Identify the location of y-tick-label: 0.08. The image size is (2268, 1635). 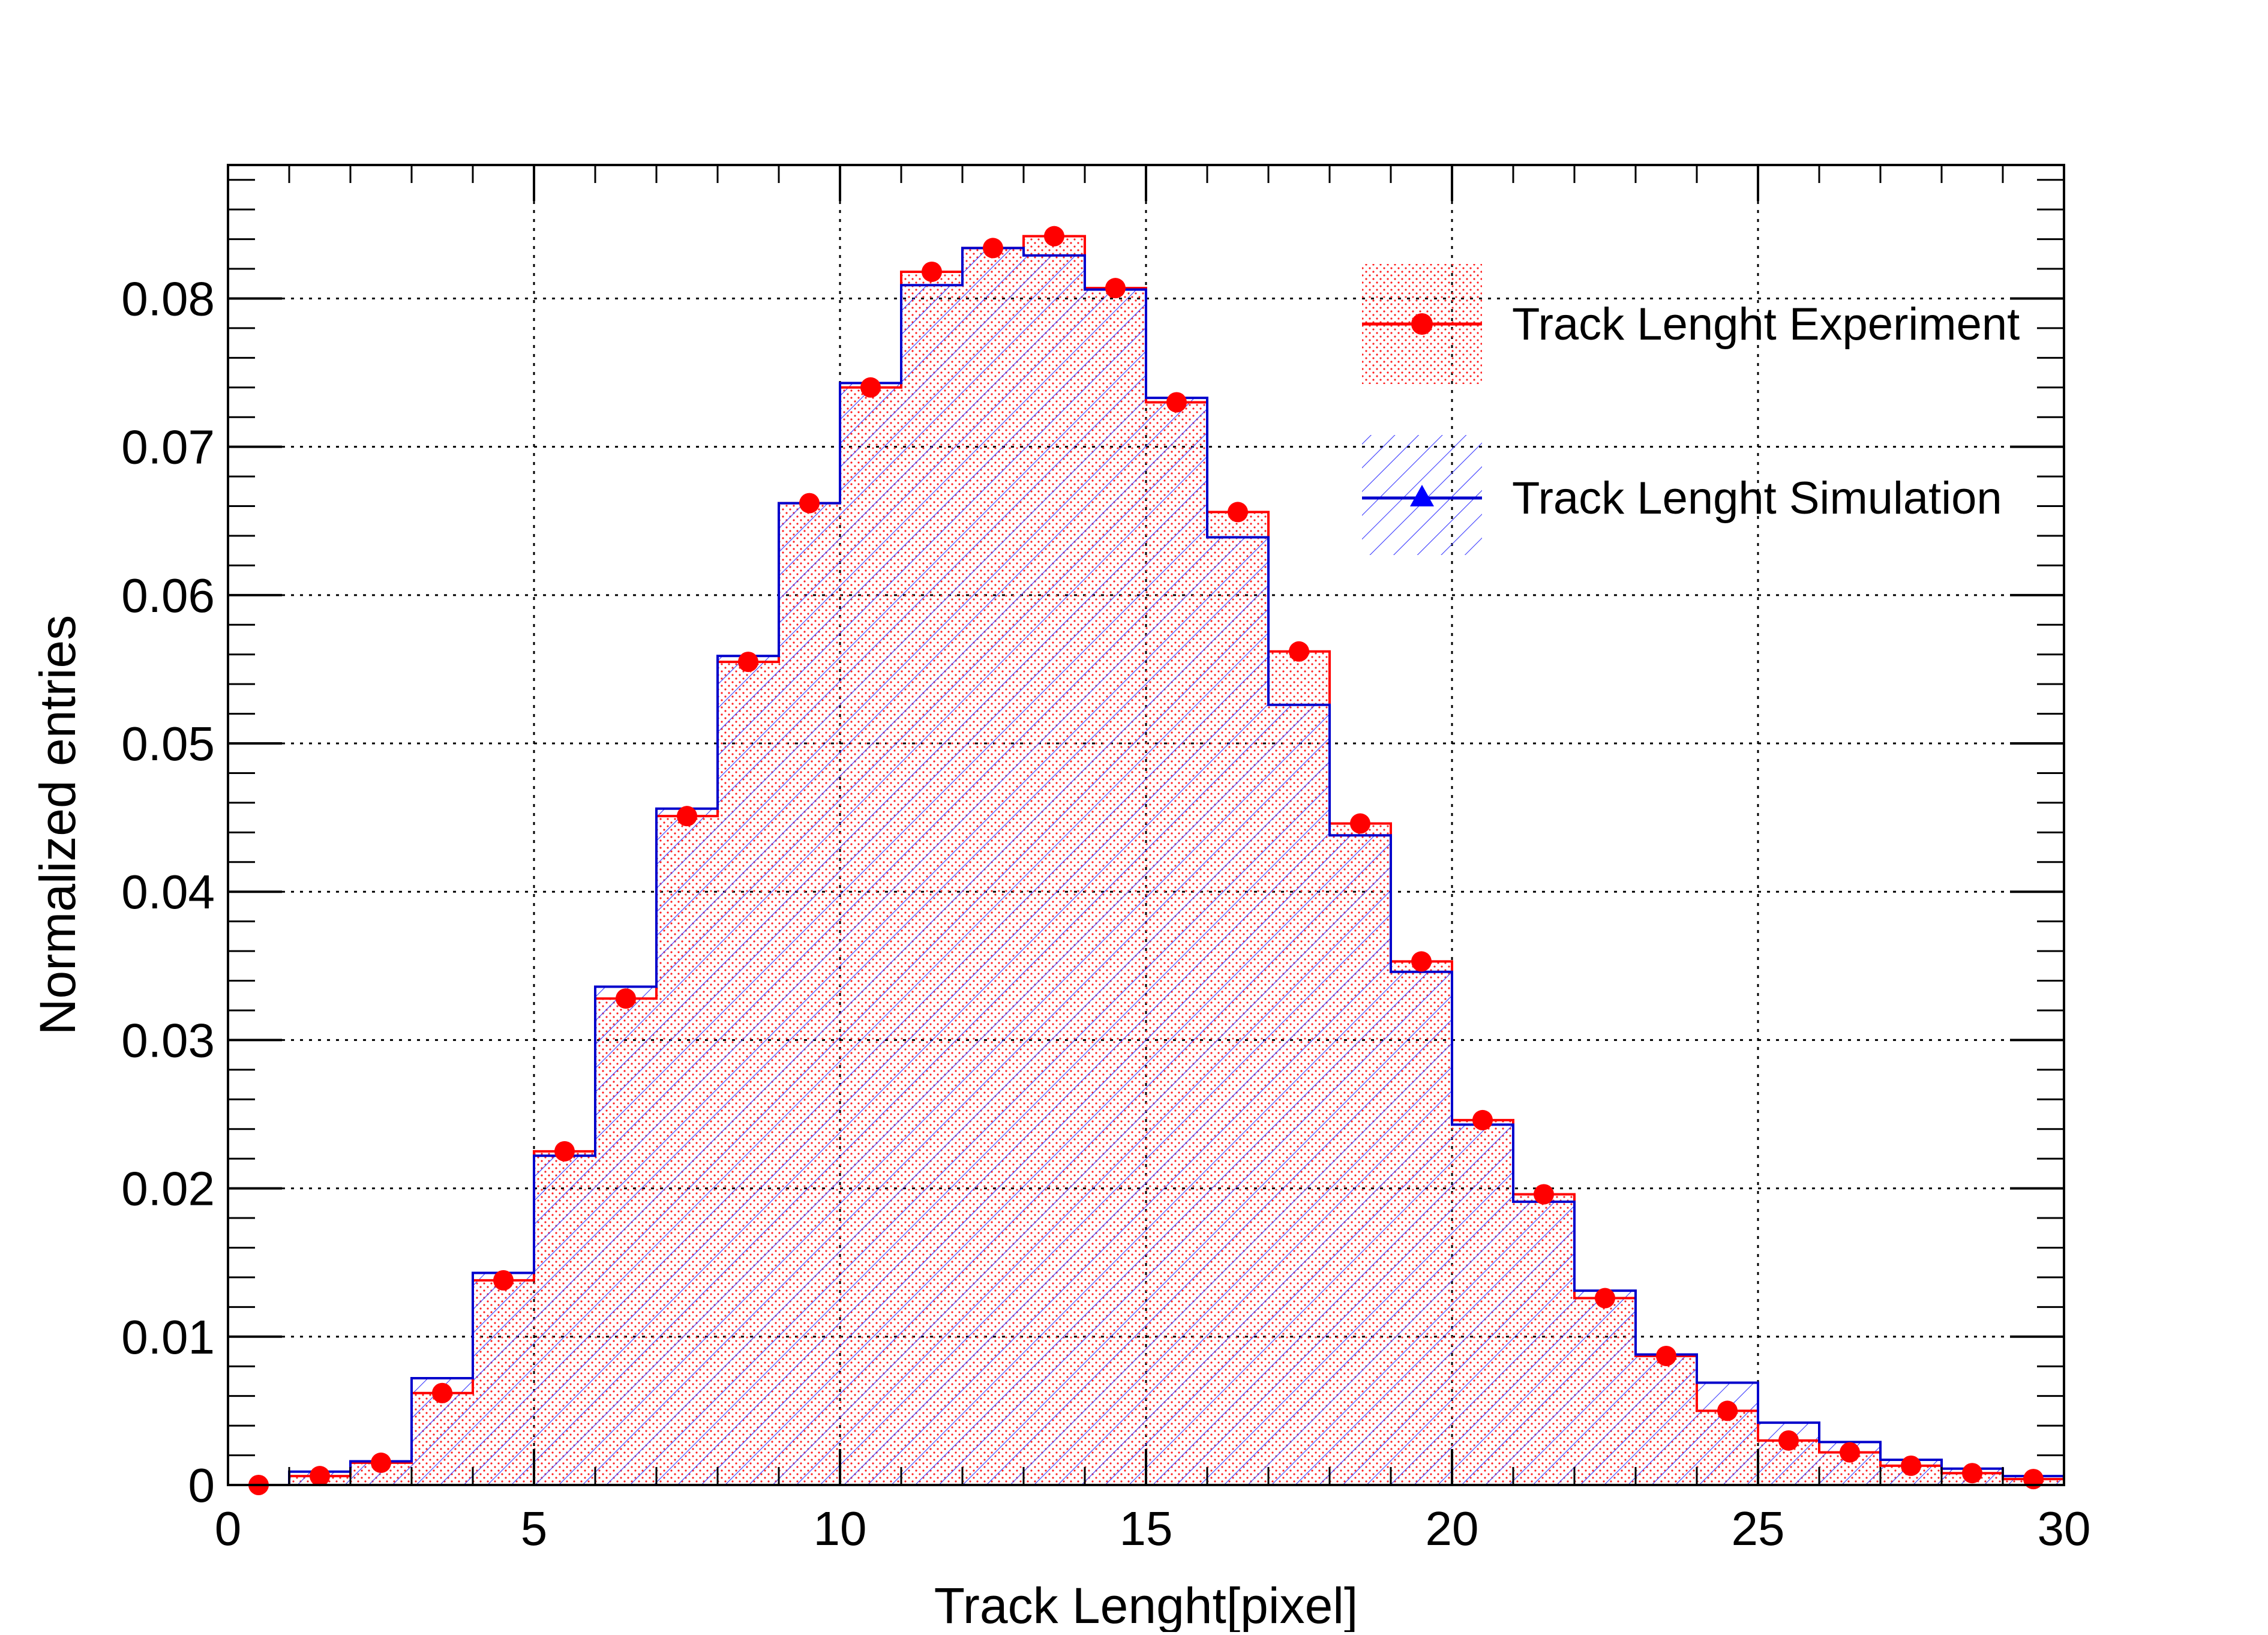
(168, 298).